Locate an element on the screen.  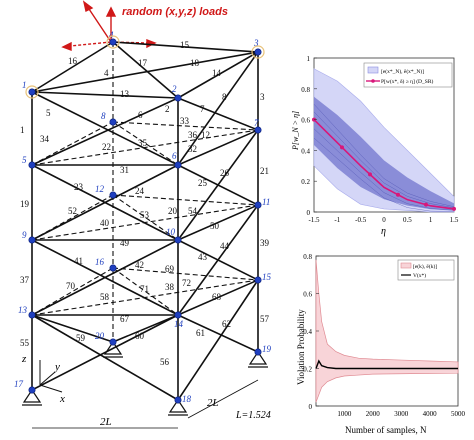
member-label: 35 is located at coordinates (143, 143).